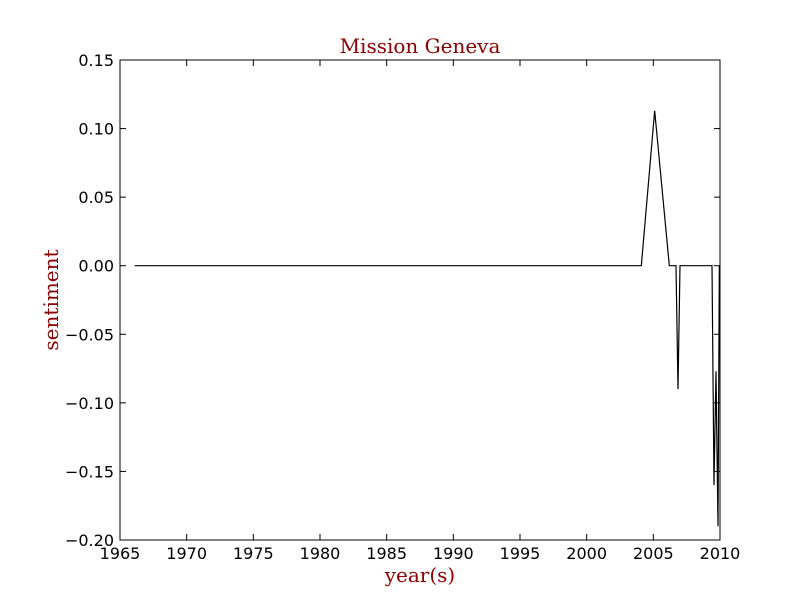 The height and width of the screenshot is (600, 800). What do you see at coordinates (96, 197) in the screenshot?
I see `y-tick-label: 0.05` at bounding box center [96, 197].